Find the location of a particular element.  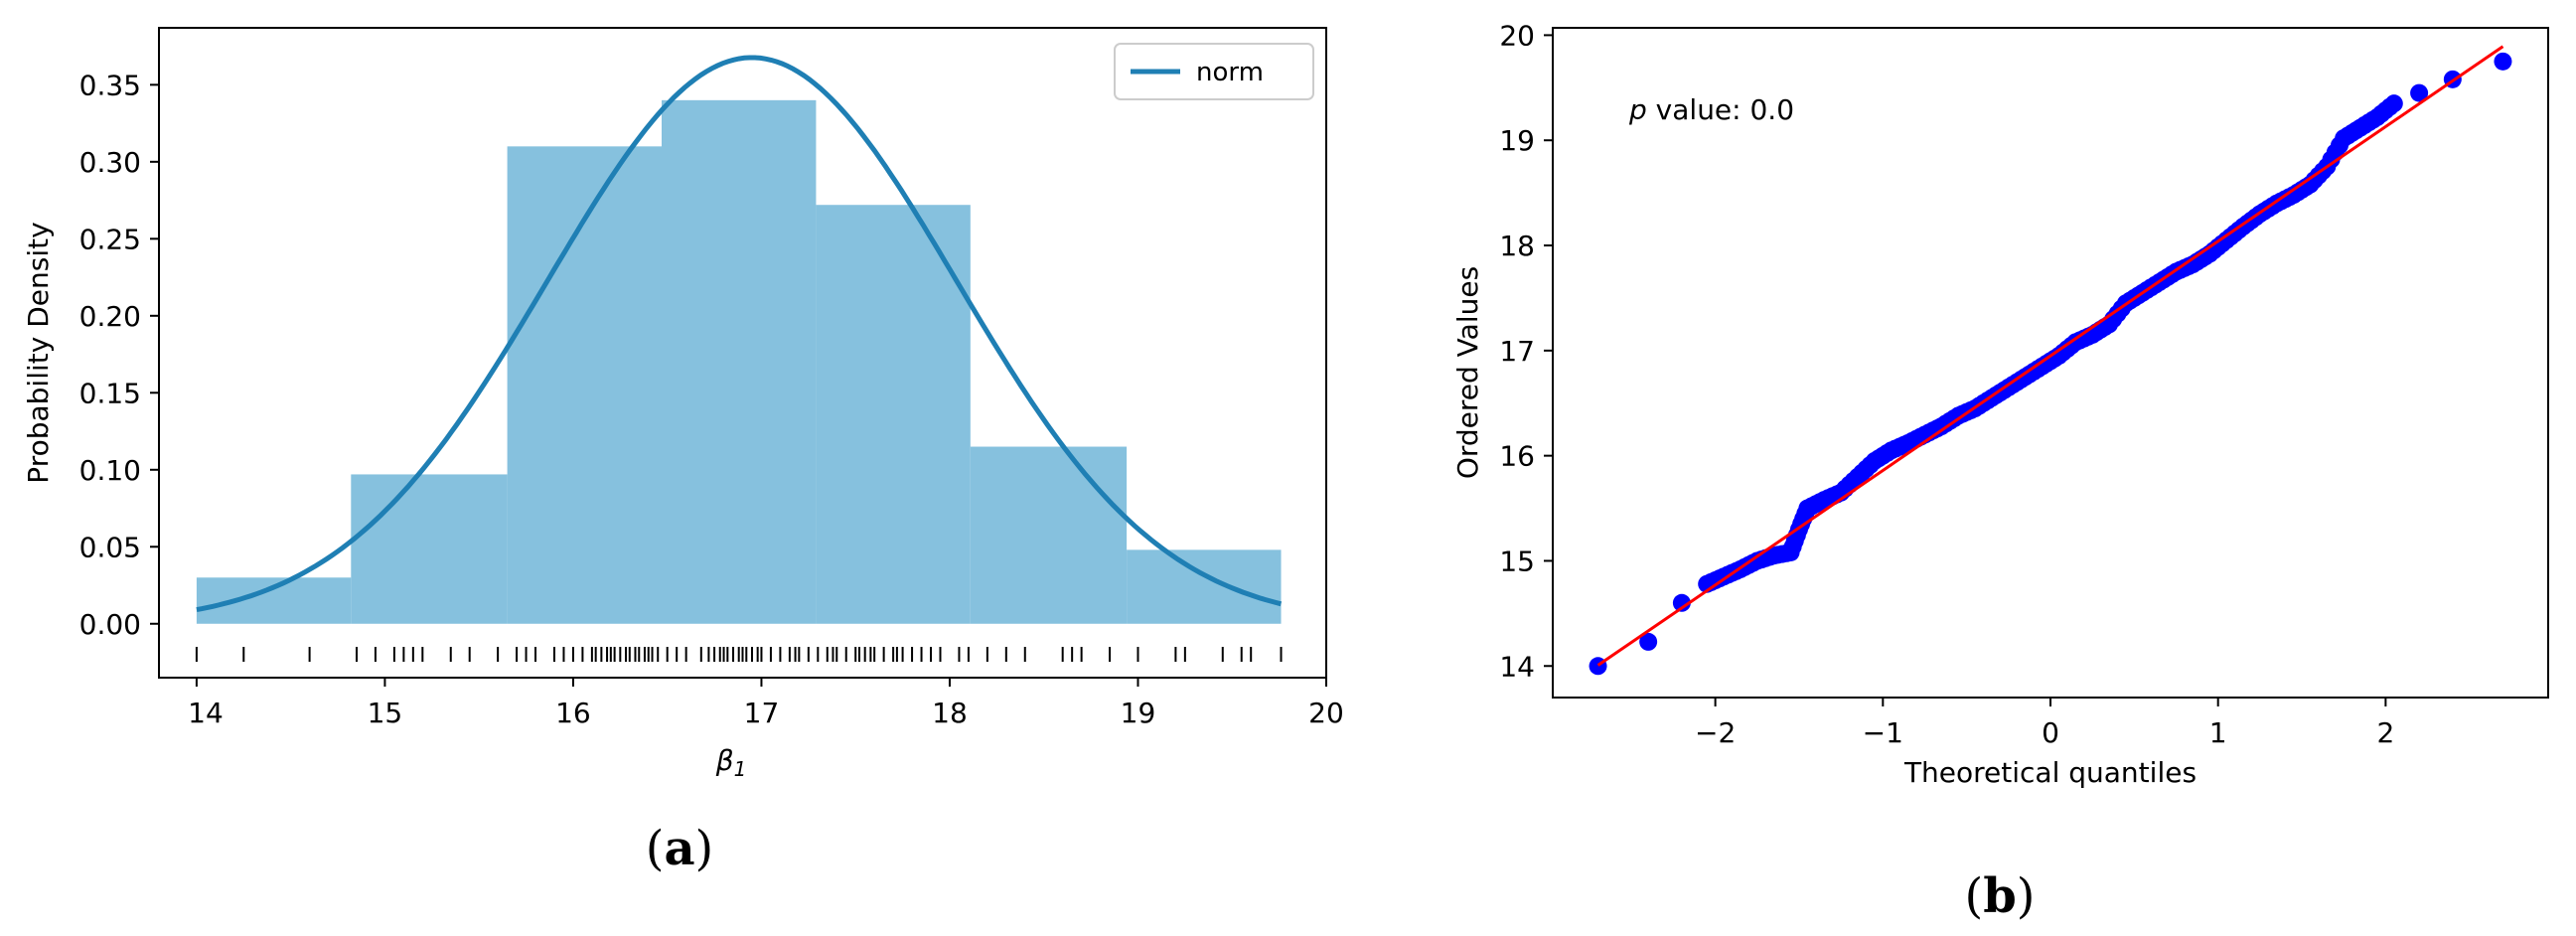

x-tick-label: 16 is located at coordinates (573, 713).